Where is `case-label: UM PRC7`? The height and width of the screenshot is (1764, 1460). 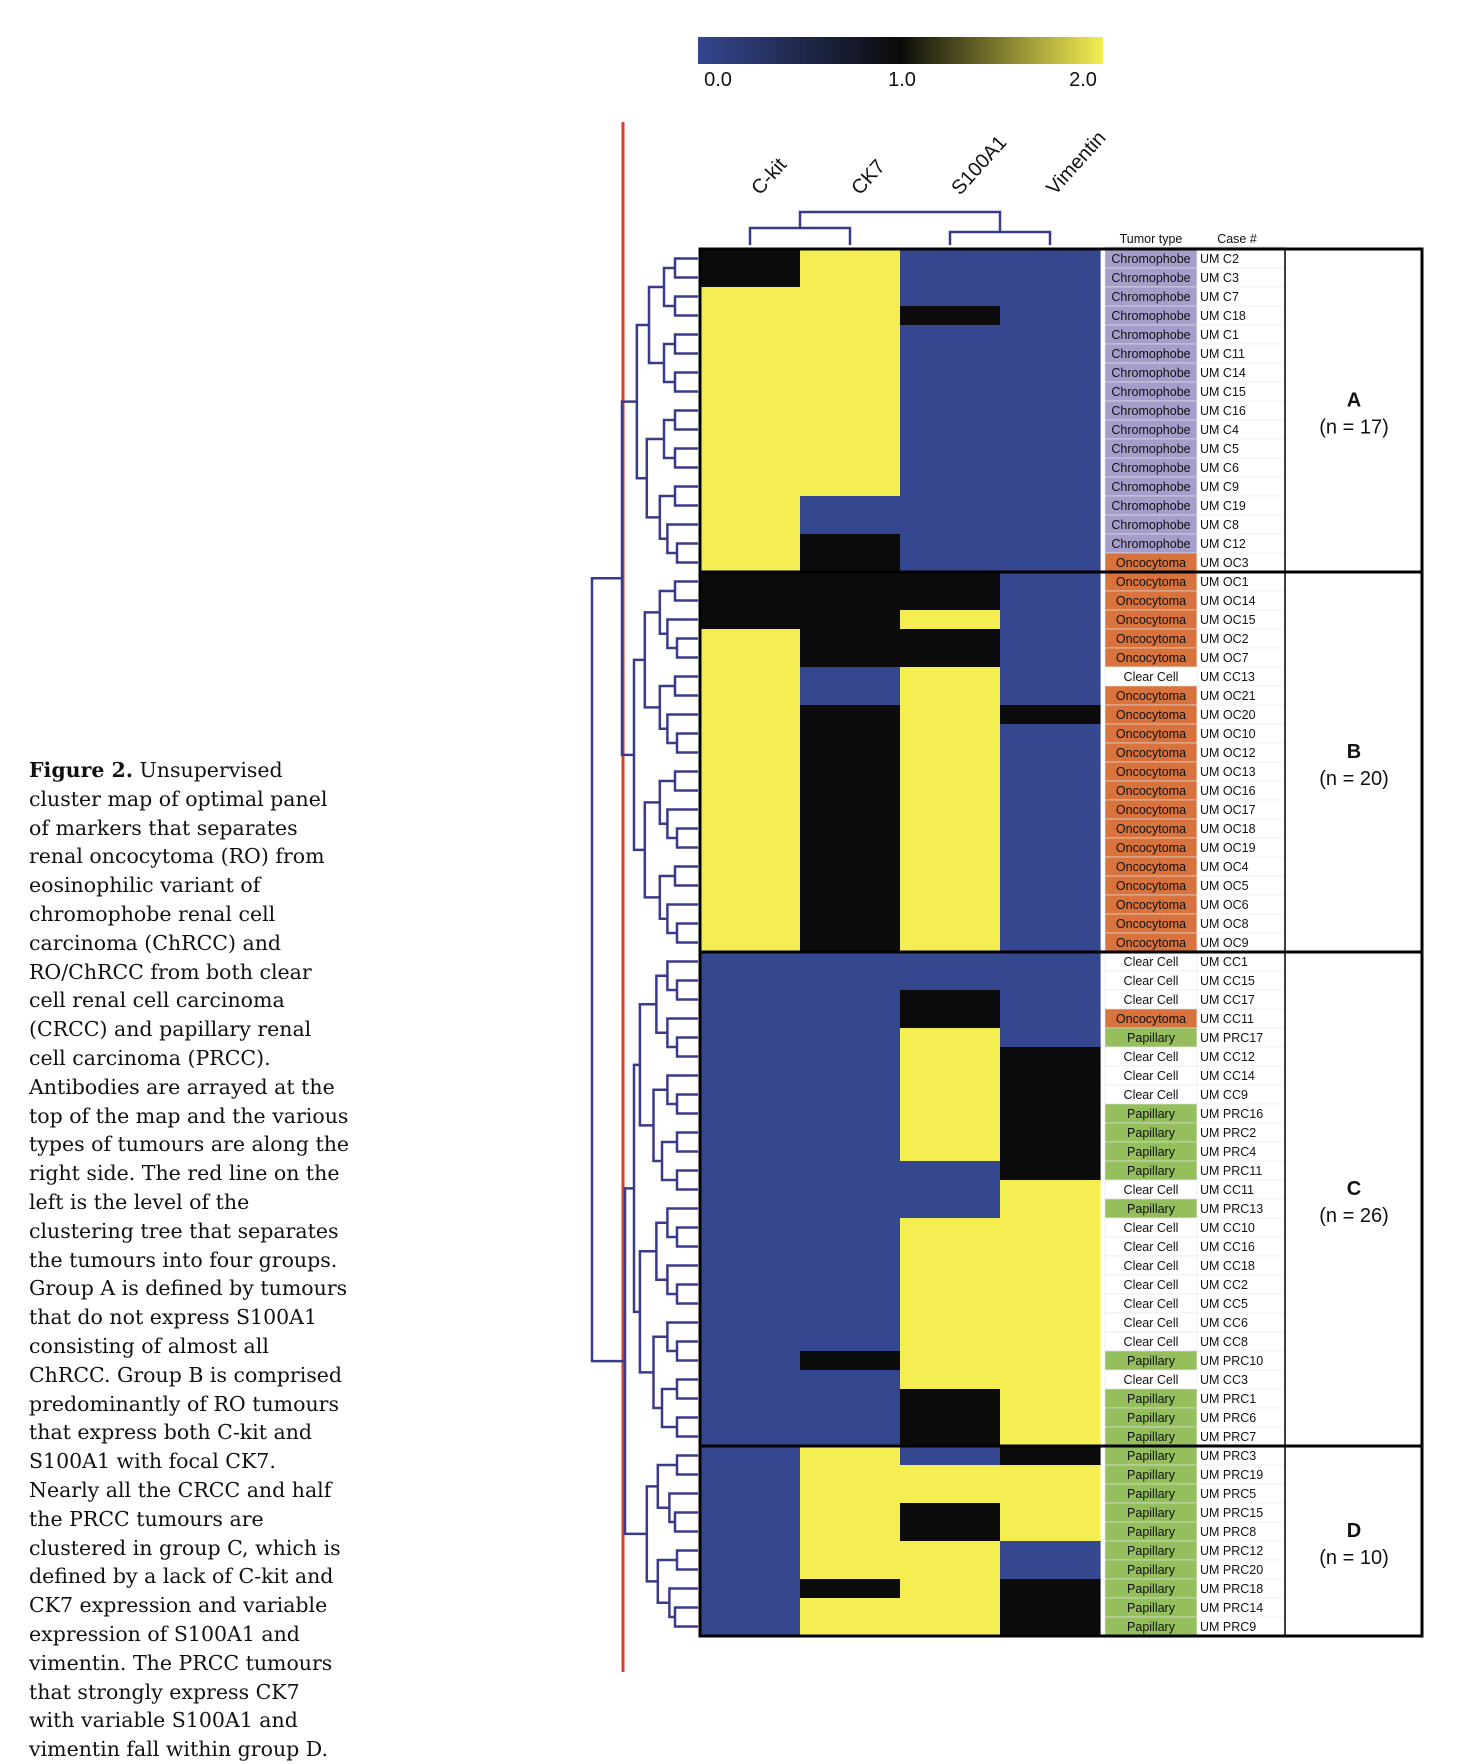 case-label: UM PRC7 is located at coordinates (1228, 1437).